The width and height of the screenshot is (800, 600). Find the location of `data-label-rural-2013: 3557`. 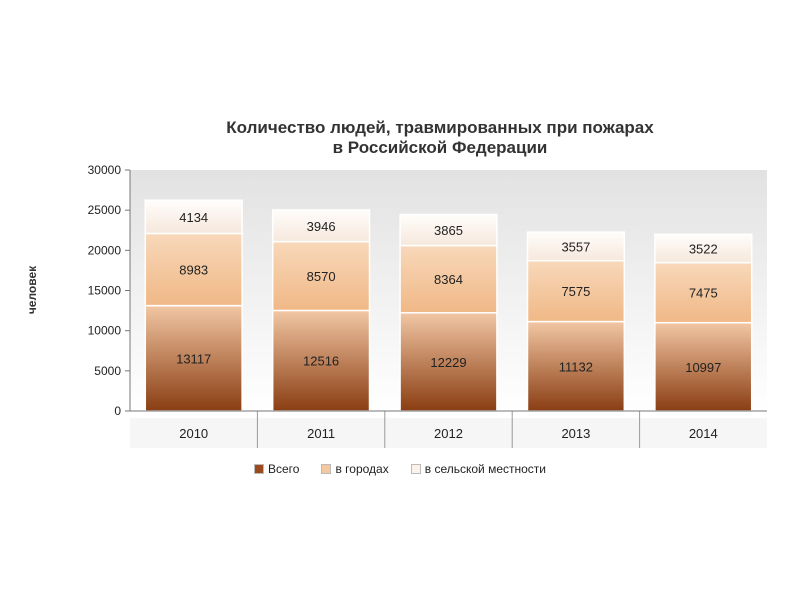

data-label-rural-2013: 3557 is located at coordinates (575, 246).